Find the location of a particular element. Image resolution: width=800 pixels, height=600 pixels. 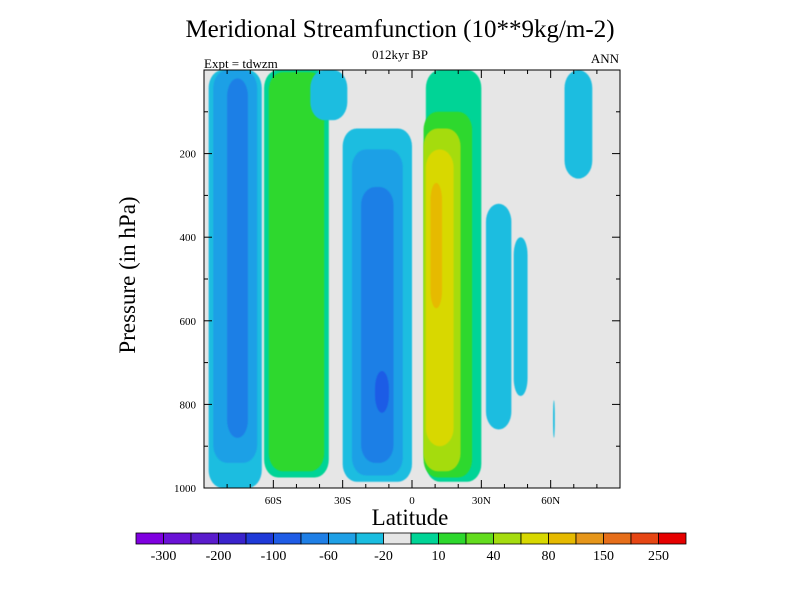

colorbar-label-8: 150 is located at coordinates (603, 556).